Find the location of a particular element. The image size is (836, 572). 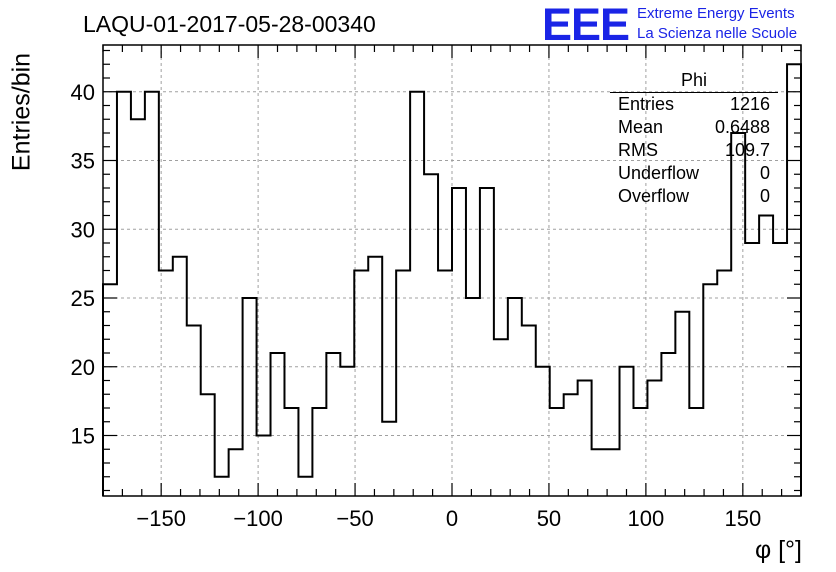

stats-value: 109.7 is located at coordinates (747, 150).